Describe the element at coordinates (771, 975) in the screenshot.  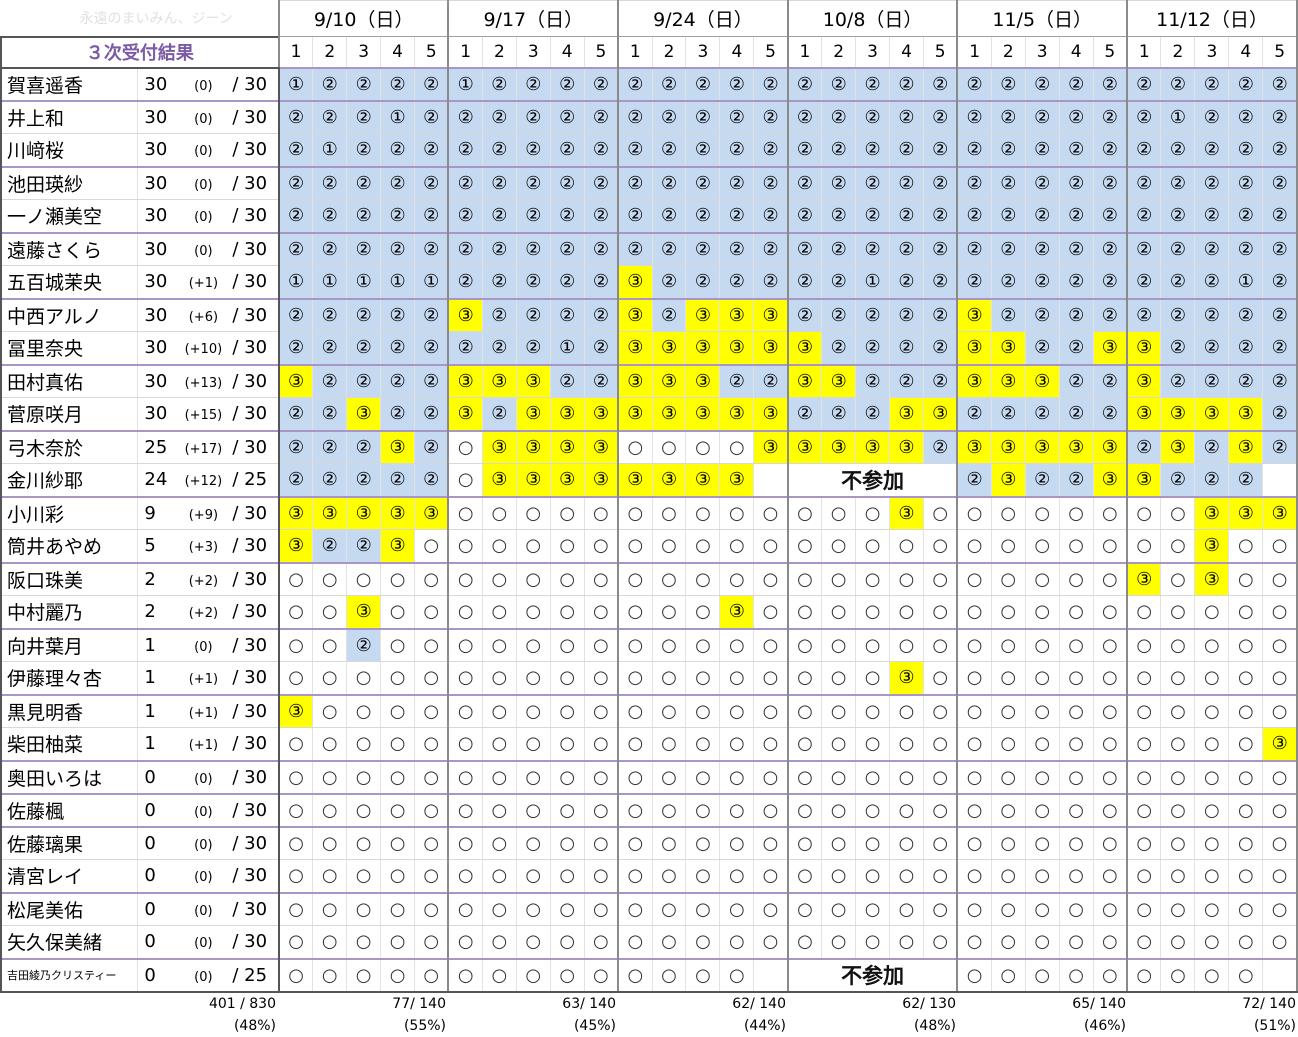
I see `result-cell` at that location.